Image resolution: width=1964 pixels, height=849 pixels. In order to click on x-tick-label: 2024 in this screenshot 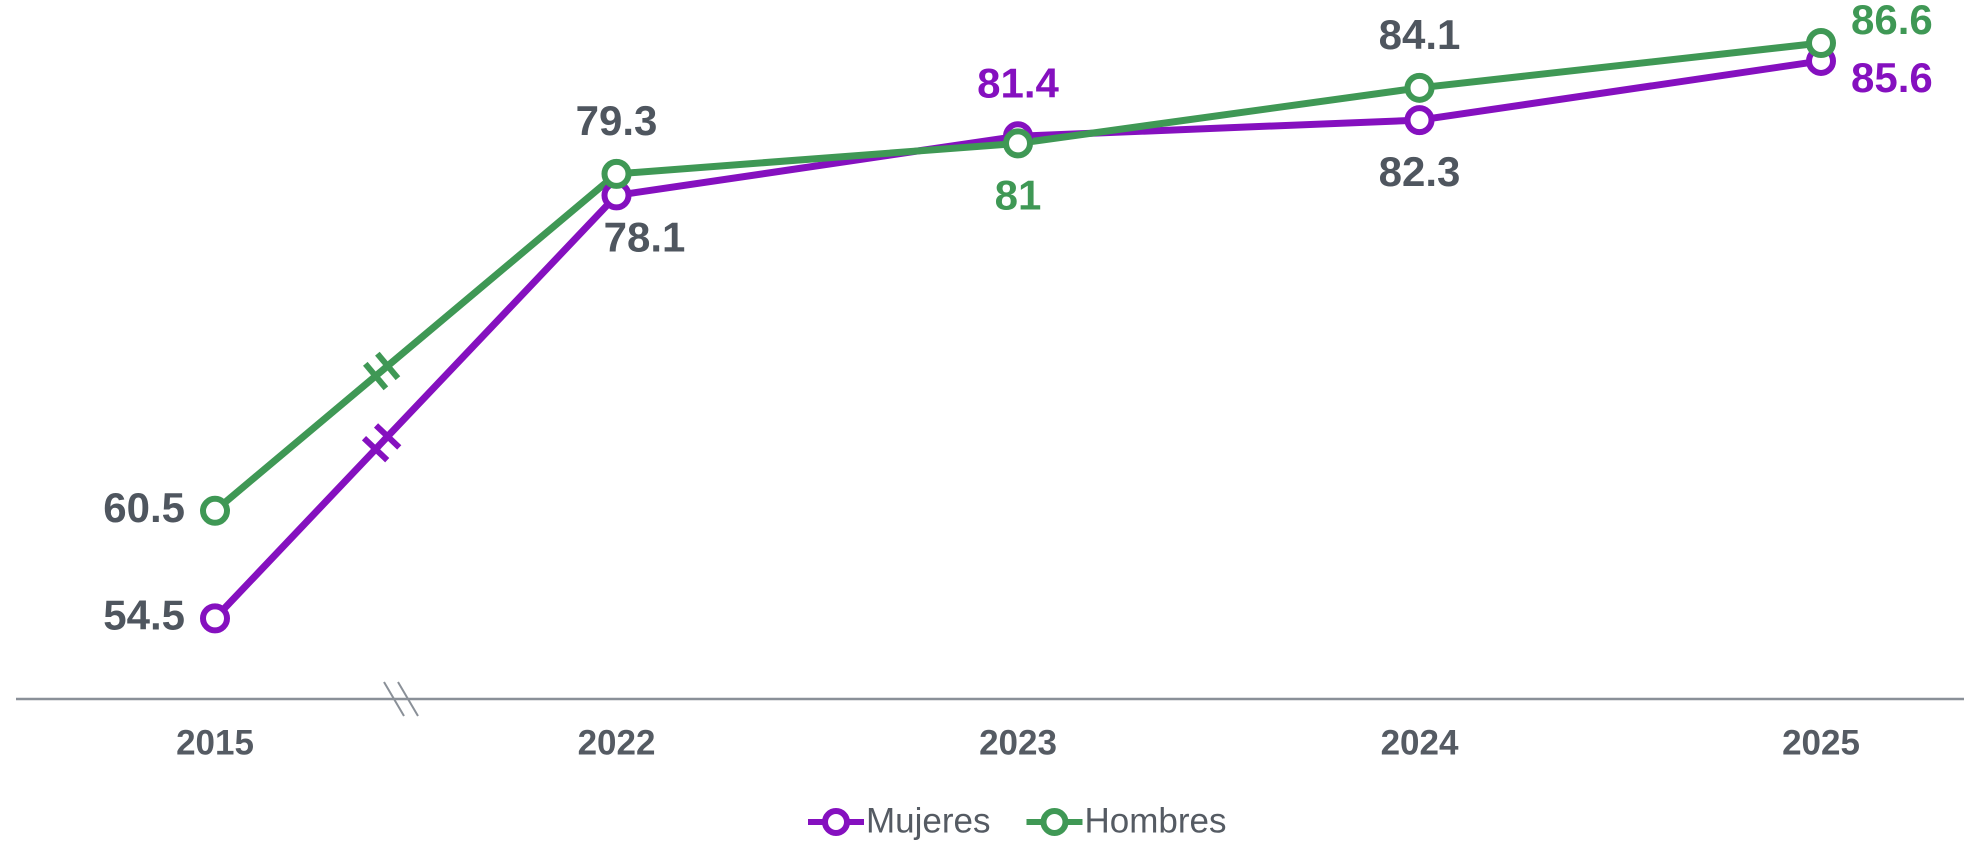, I will do `click(1420, 742)`.